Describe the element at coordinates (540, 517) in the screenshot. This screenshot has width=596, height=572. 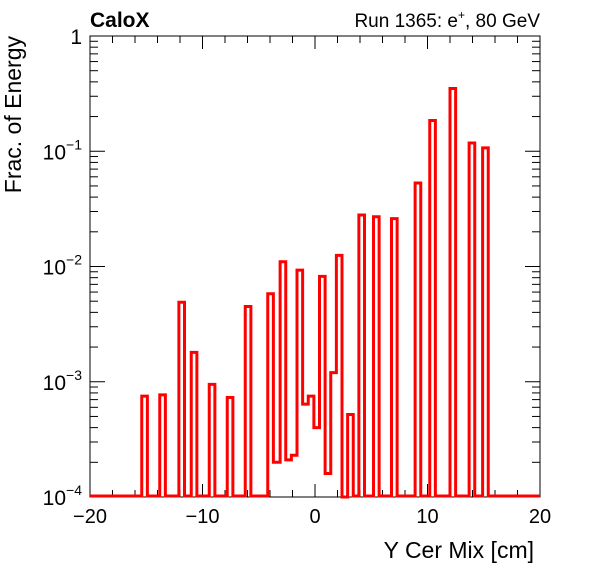
I see `x-tick-label: 20` at that location.